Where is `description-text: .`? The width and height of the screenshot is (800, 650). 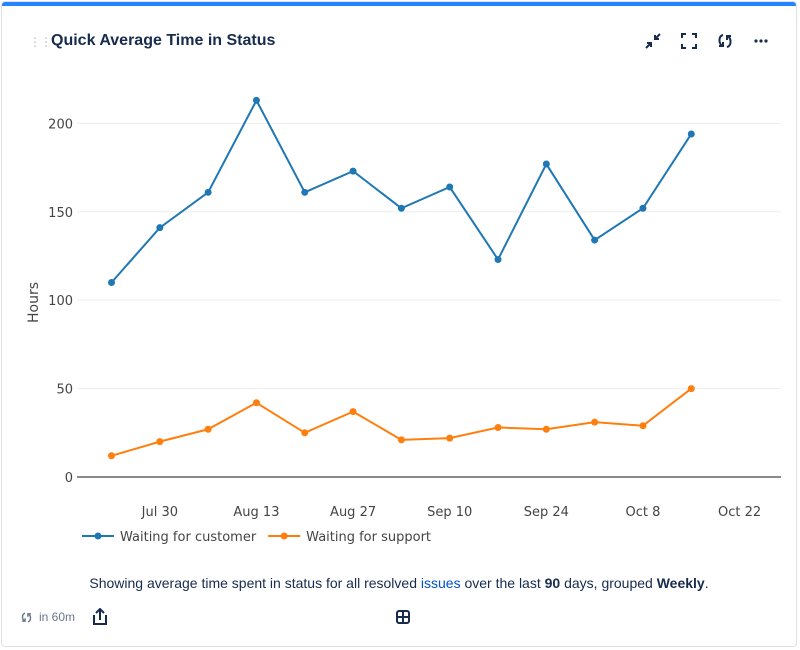 description-text: . is located at coordinates (706, 583).